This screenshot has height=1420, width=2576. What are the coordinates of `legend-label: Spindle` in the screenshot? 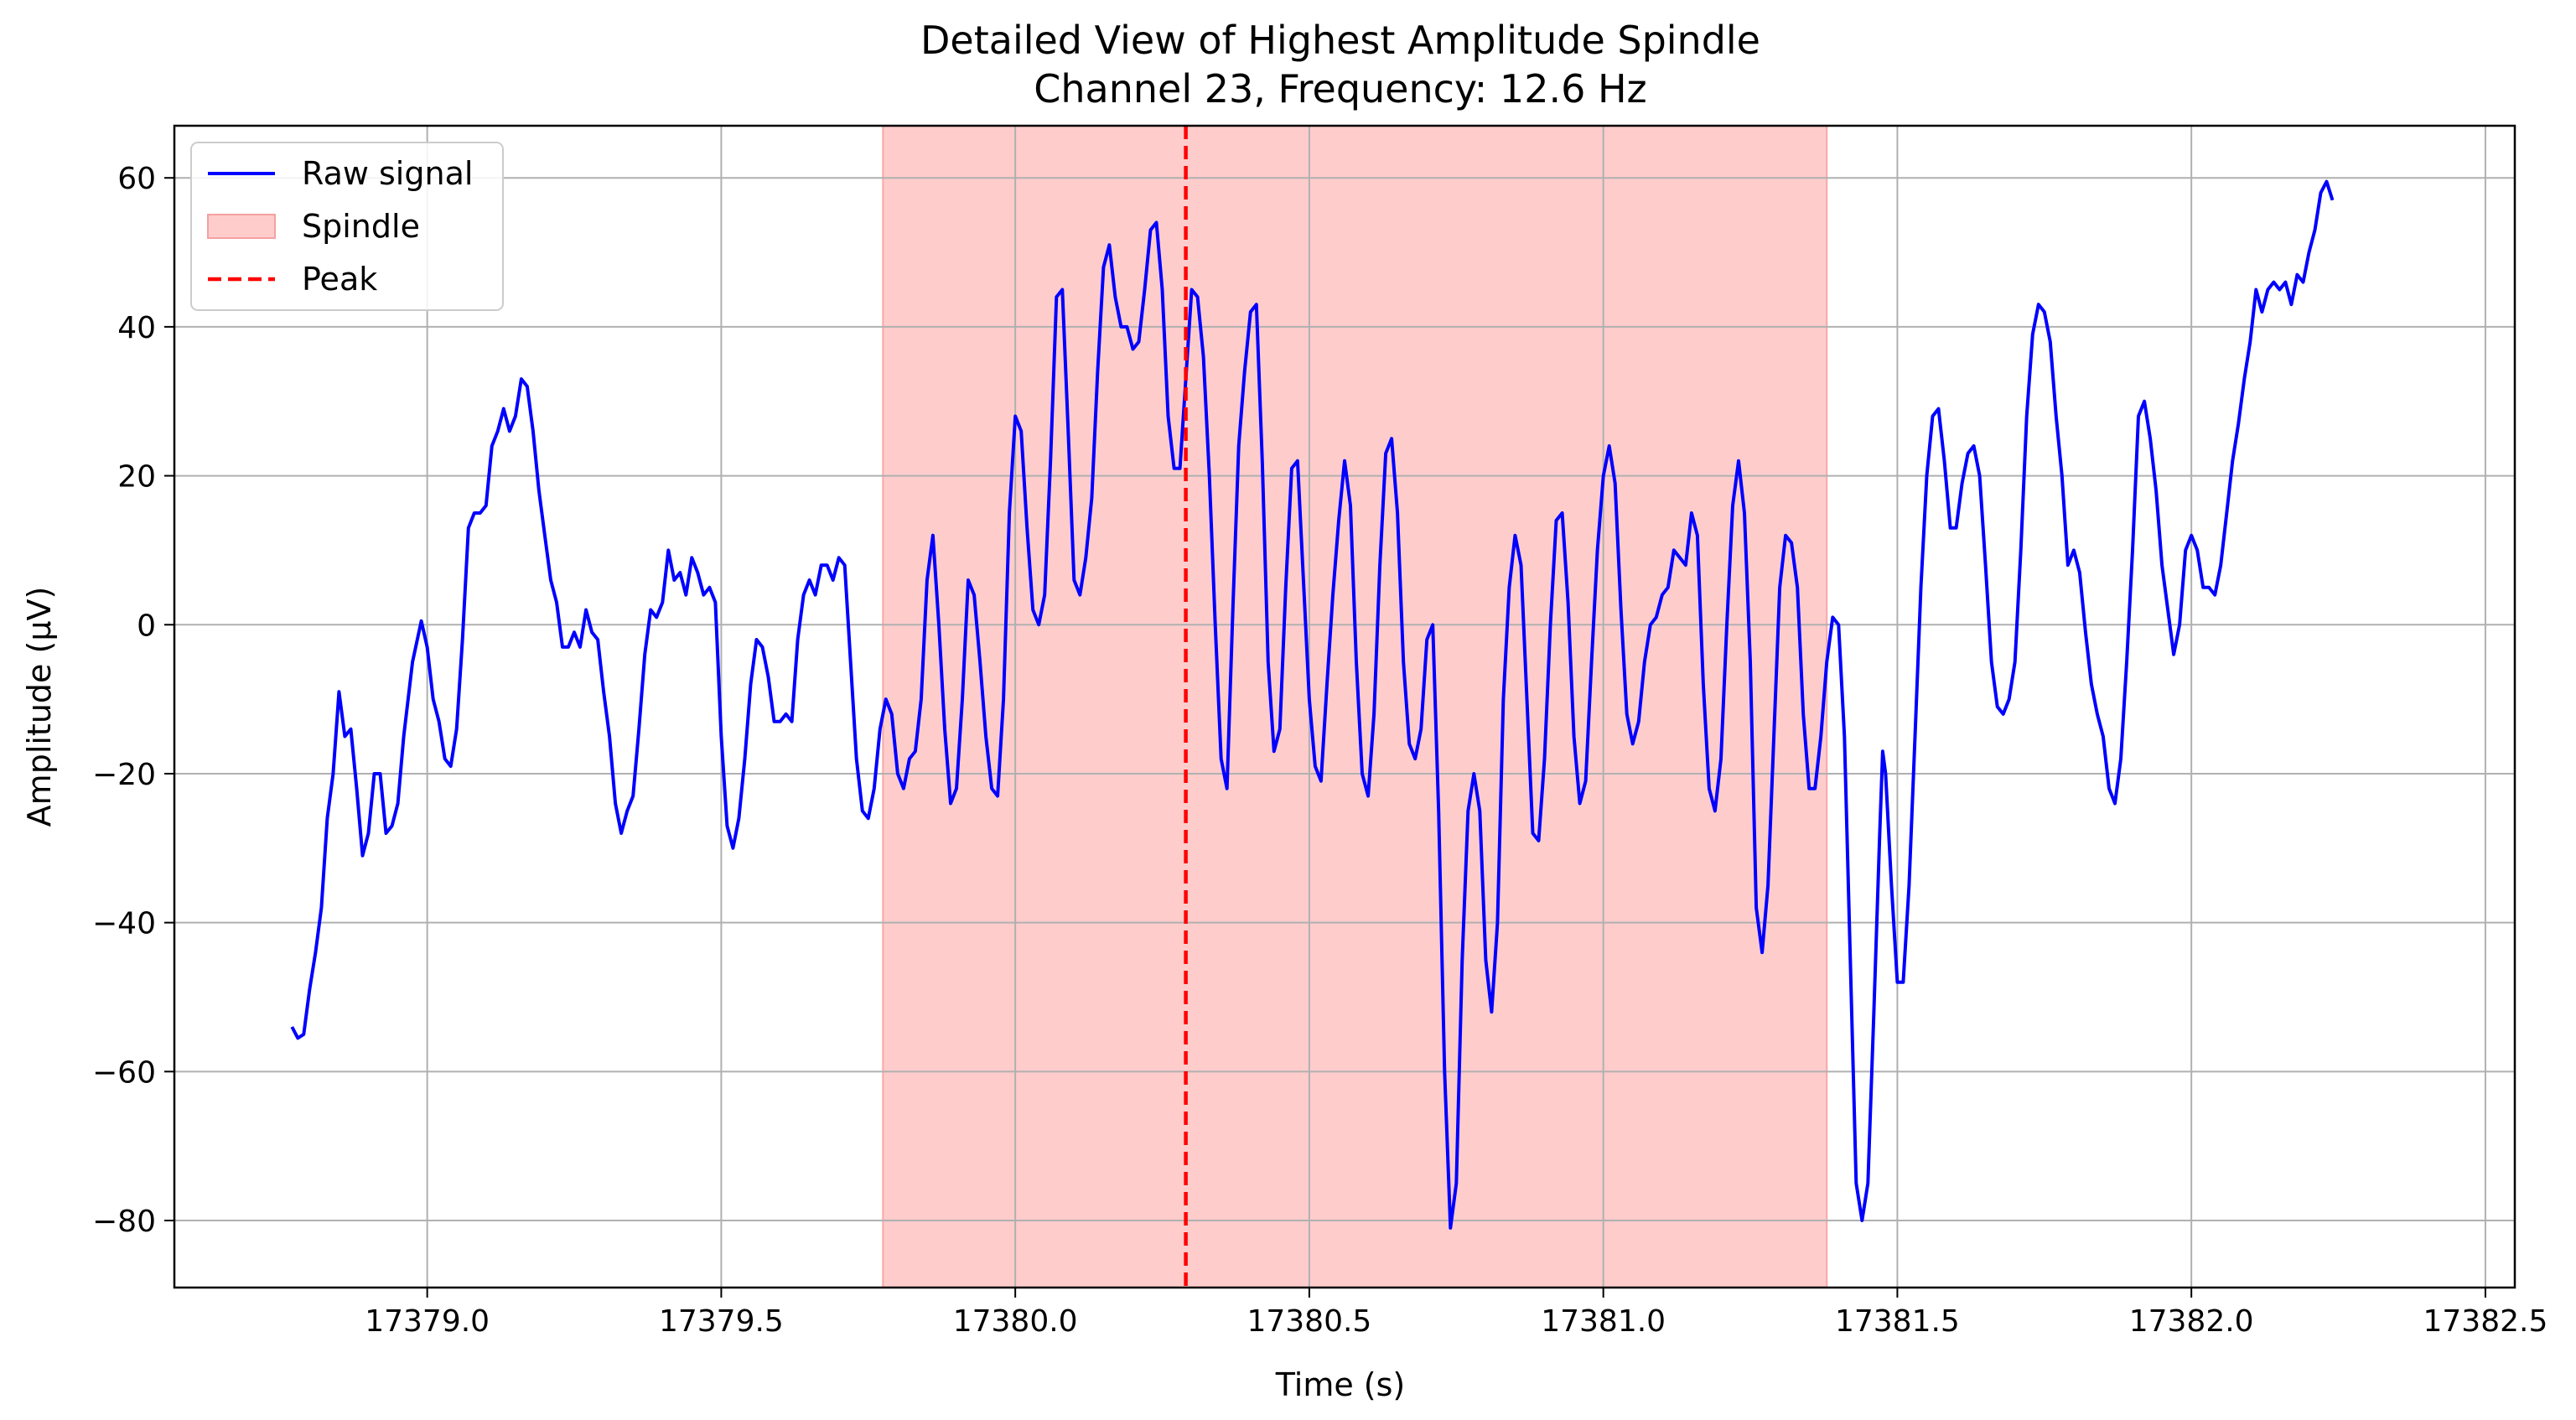 It's located at (361, 226).